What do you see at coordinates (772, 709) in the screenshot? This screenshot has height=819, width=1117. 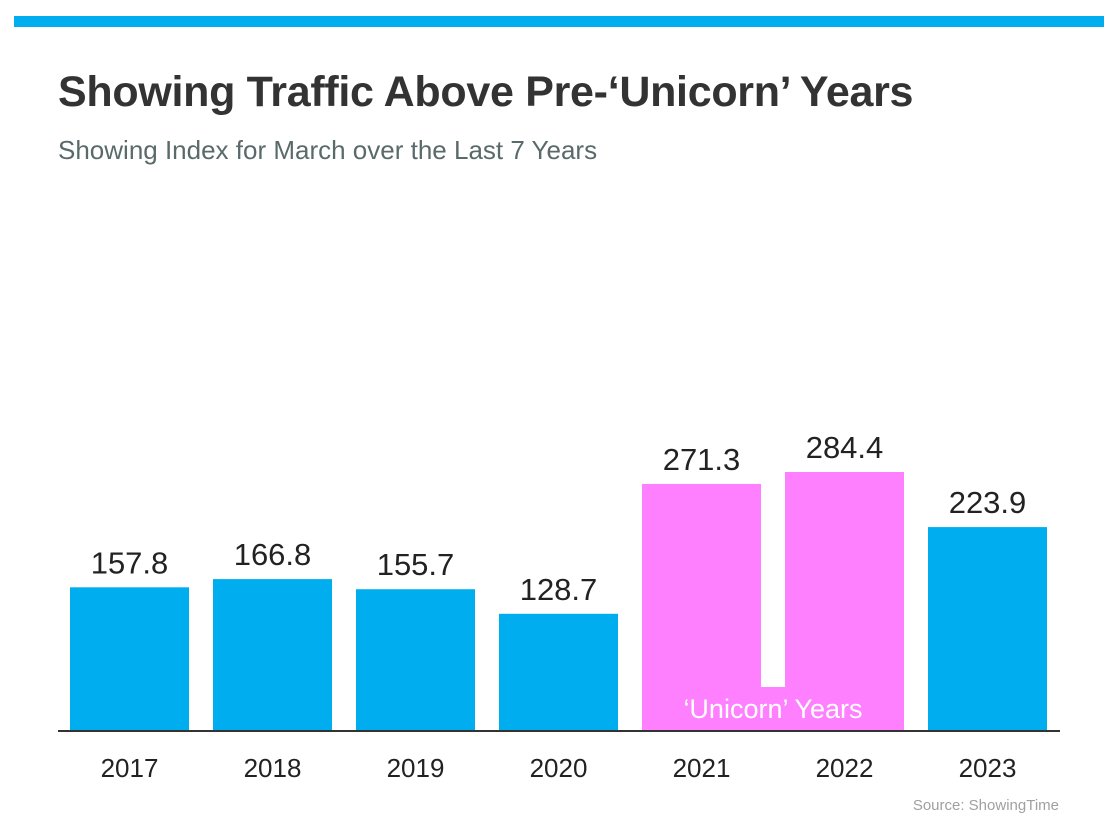 I see `unicorn-years-label: ‘Unicorn’ Years` at bounding box center [772, 709].